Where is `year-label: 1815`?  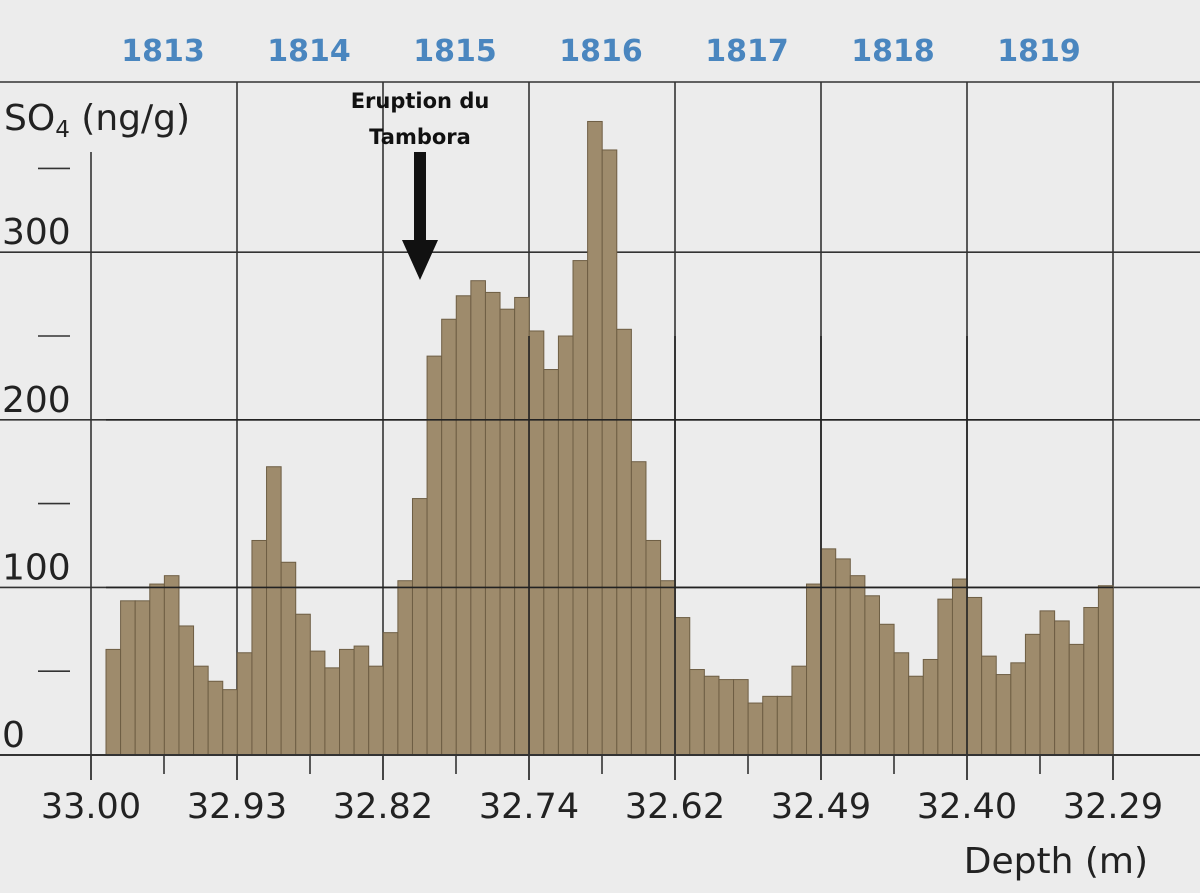 year-label: 1815 is located at coordinates (455, 51).